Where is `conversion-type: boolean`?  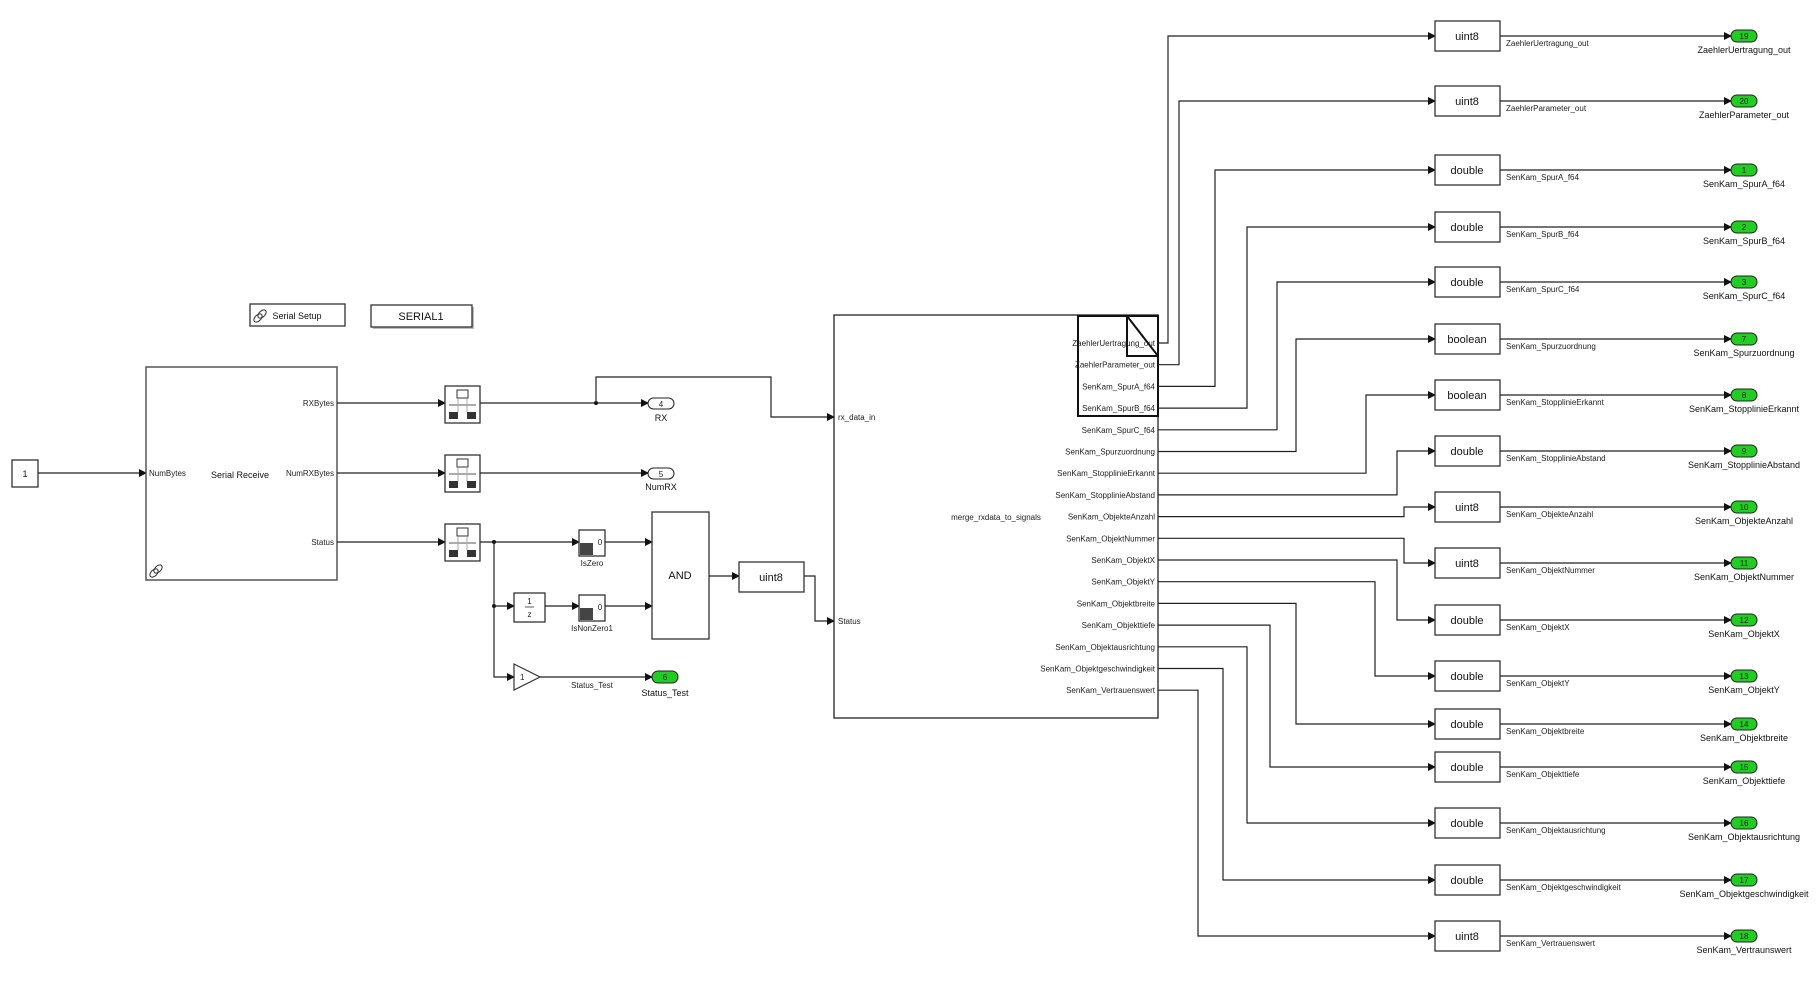 conversion-type: boolean is located at coordinates (1466, 340).